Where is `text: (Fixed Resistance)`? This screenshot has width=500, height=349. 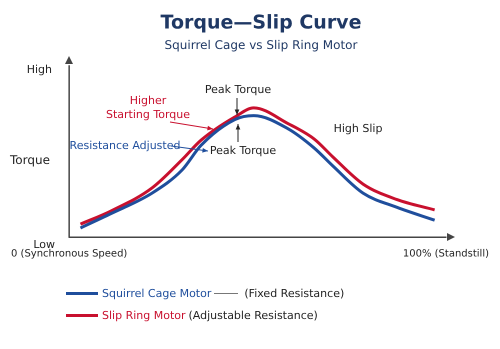
text: (Fixed Resistance) is located at coordinates (294, 293).